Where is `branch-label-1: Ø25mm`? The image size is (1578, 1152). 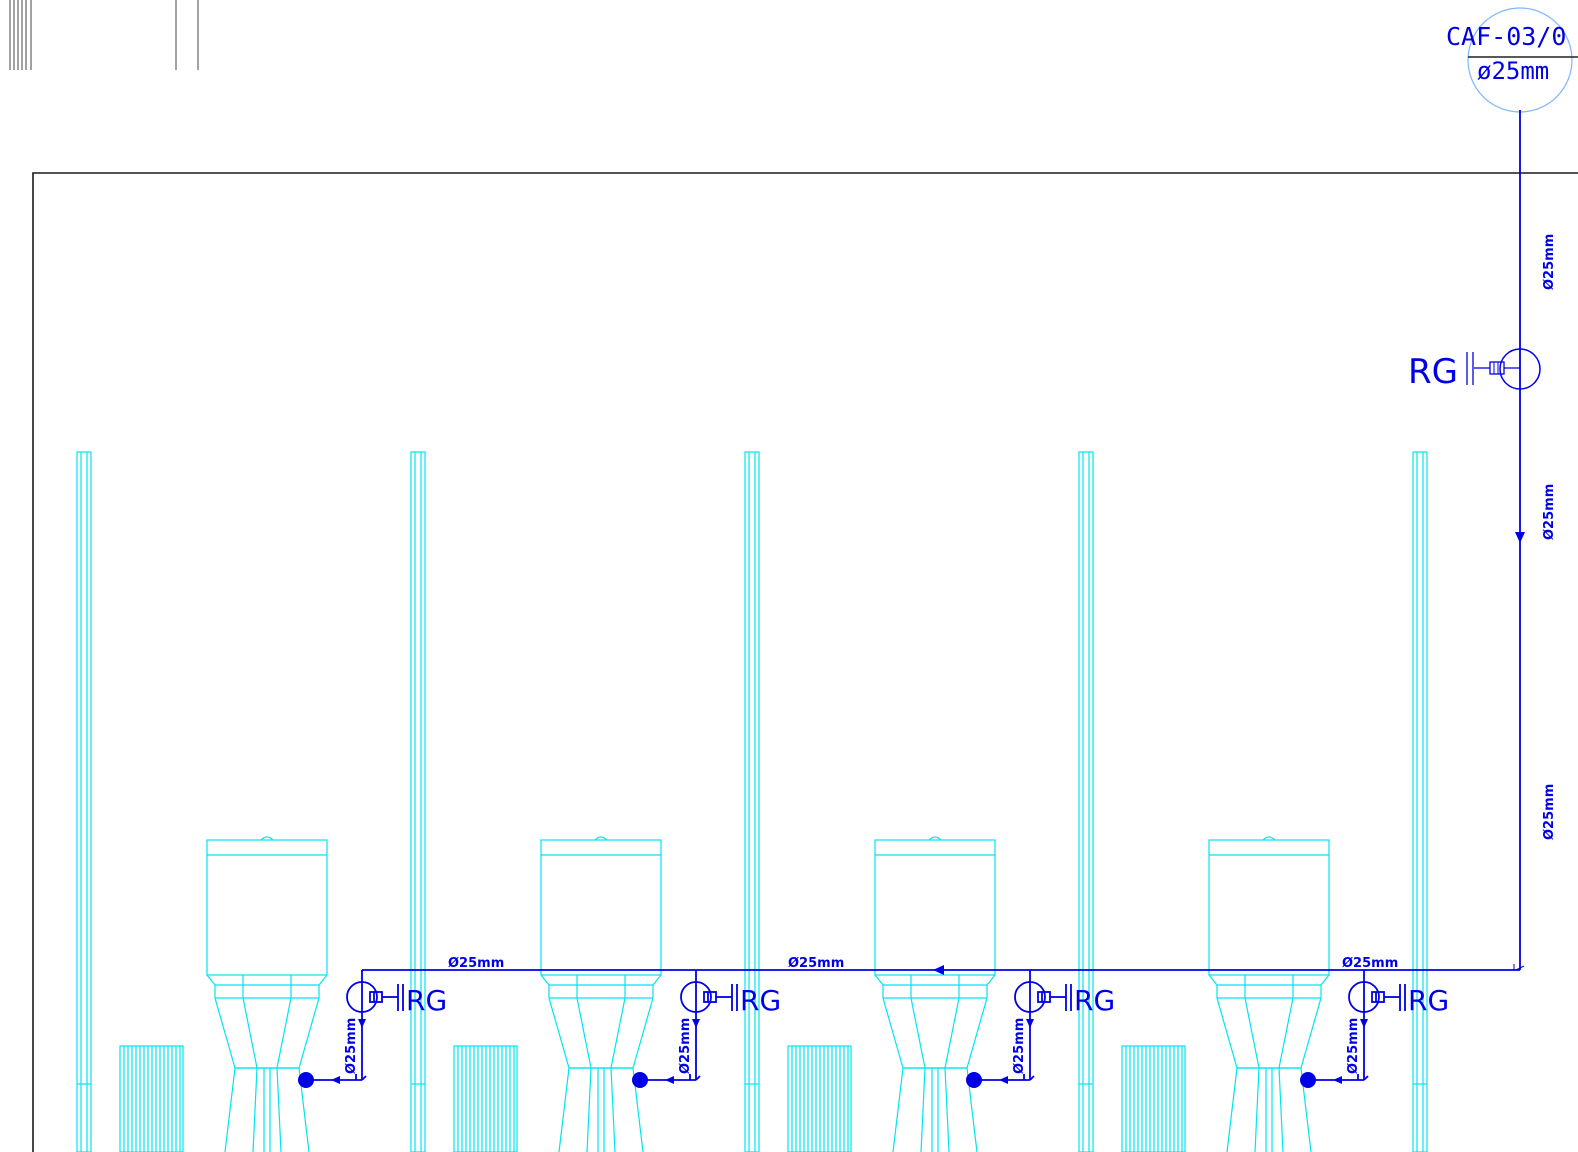
branch-label-1: Ø25mm is located at coordinates (476, 963).